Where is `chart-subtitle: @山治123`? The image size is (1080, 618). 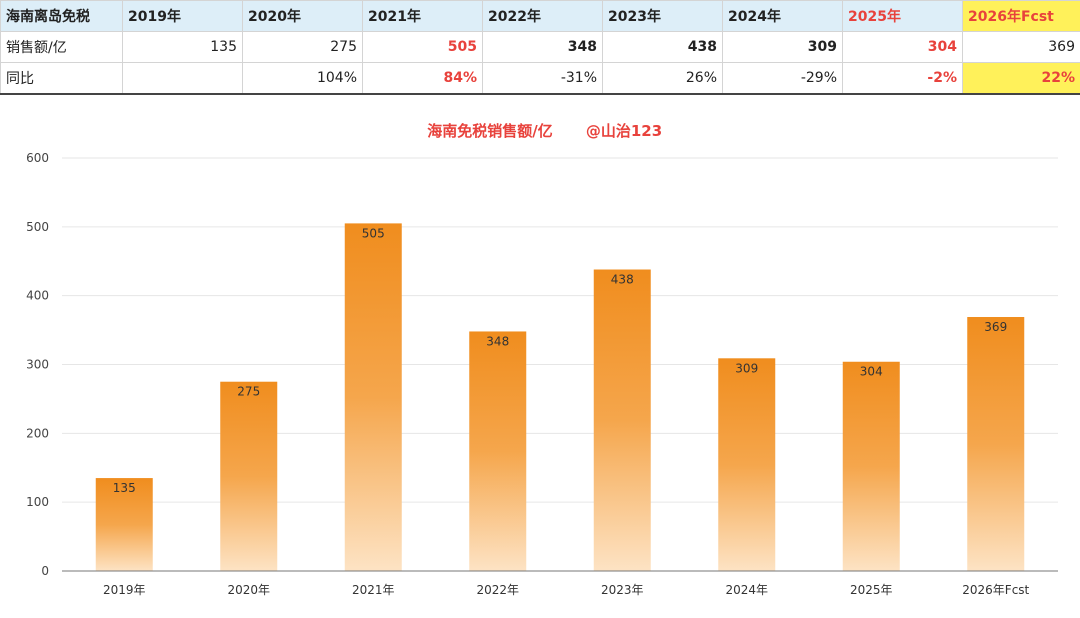 chart-subtitle: @山治123 is located at coordinates (624, 131).